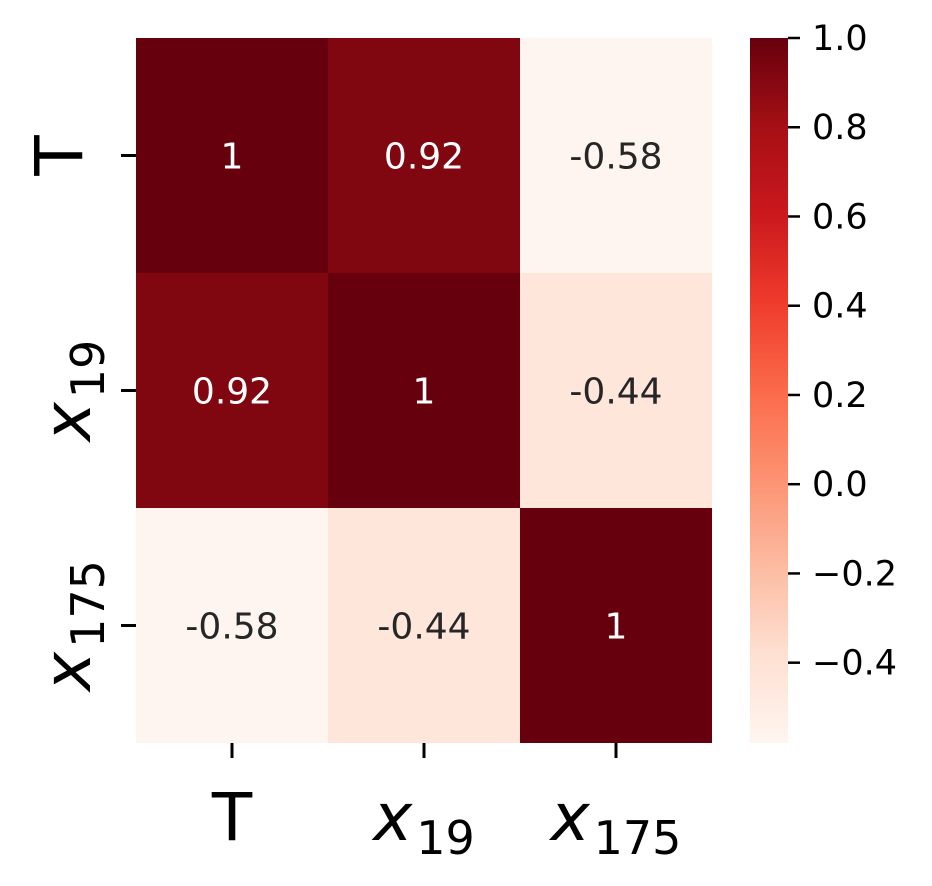 Image resolution: width=932 pixels, height=886 pixels. Describe the element at coordinates (854, 664) in the screenshot. I see `colorbar-tick-label: −0.4` at that location.